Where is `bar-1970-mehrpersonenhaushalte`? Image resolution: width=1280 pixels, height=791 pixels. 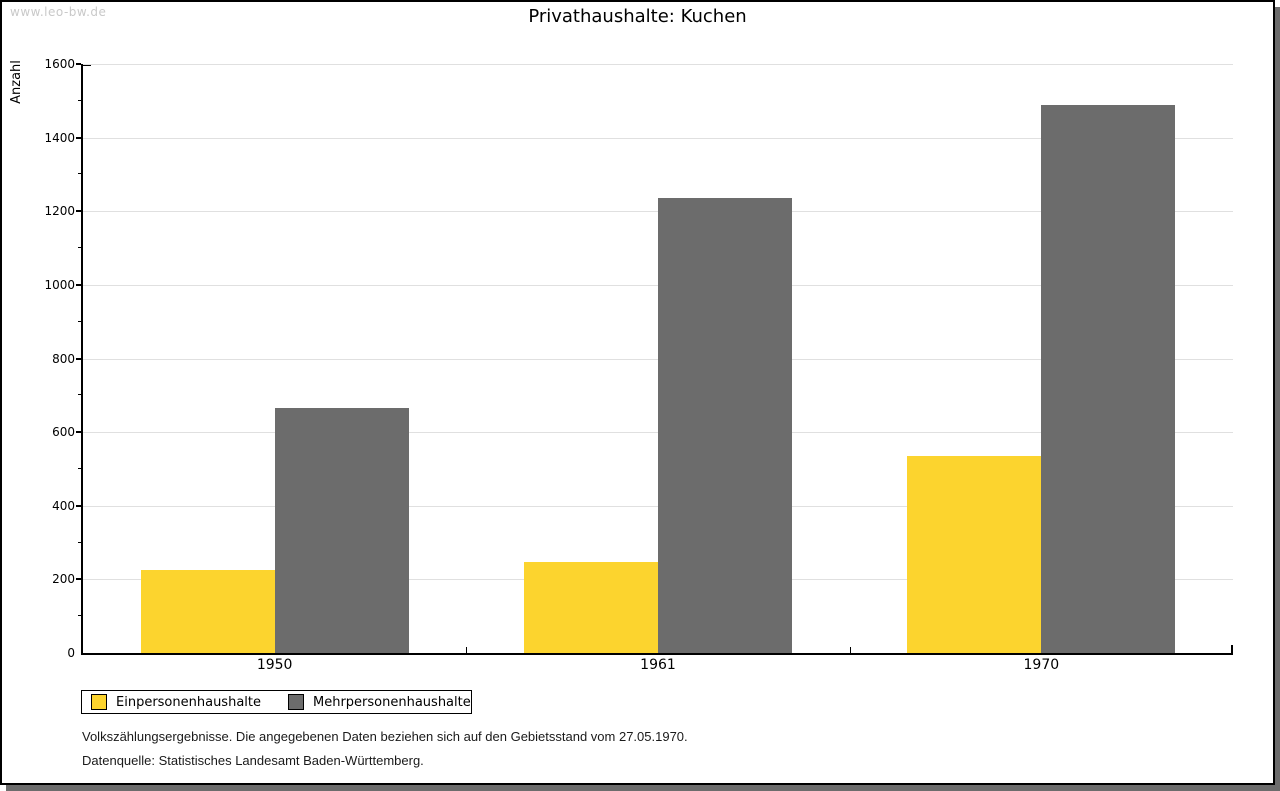 bar-1970-mehrpersonenhaushalte is located at coordinates (1108, 378).